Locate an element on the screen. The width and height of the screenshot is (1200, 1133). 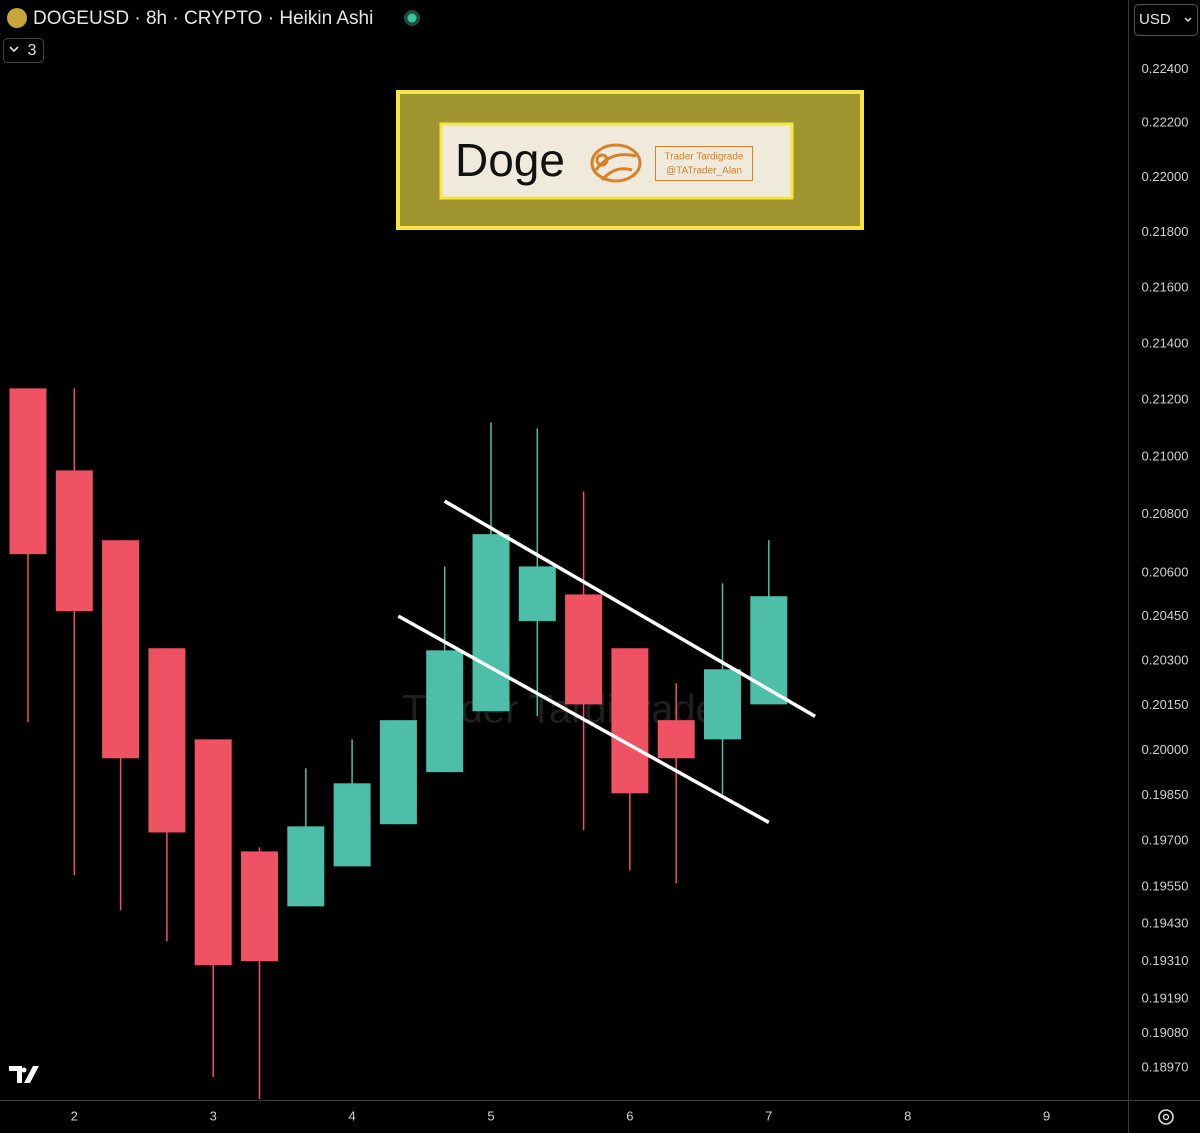
settings-icon-center is located at coordinates (1166, 1117).